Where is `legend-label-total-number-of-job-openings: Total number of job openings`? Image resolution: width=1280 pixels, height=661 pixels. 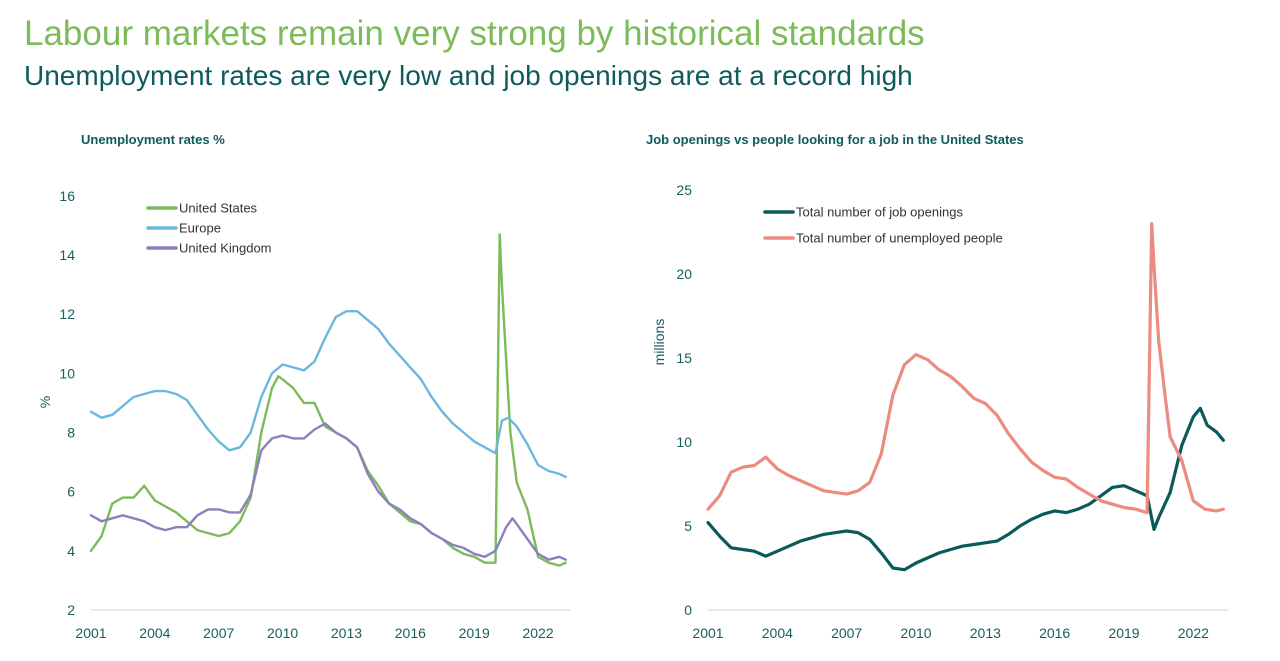 legend-label-total-number-of-job-openings: Total number of job openings is located at coordinates (879, 212).